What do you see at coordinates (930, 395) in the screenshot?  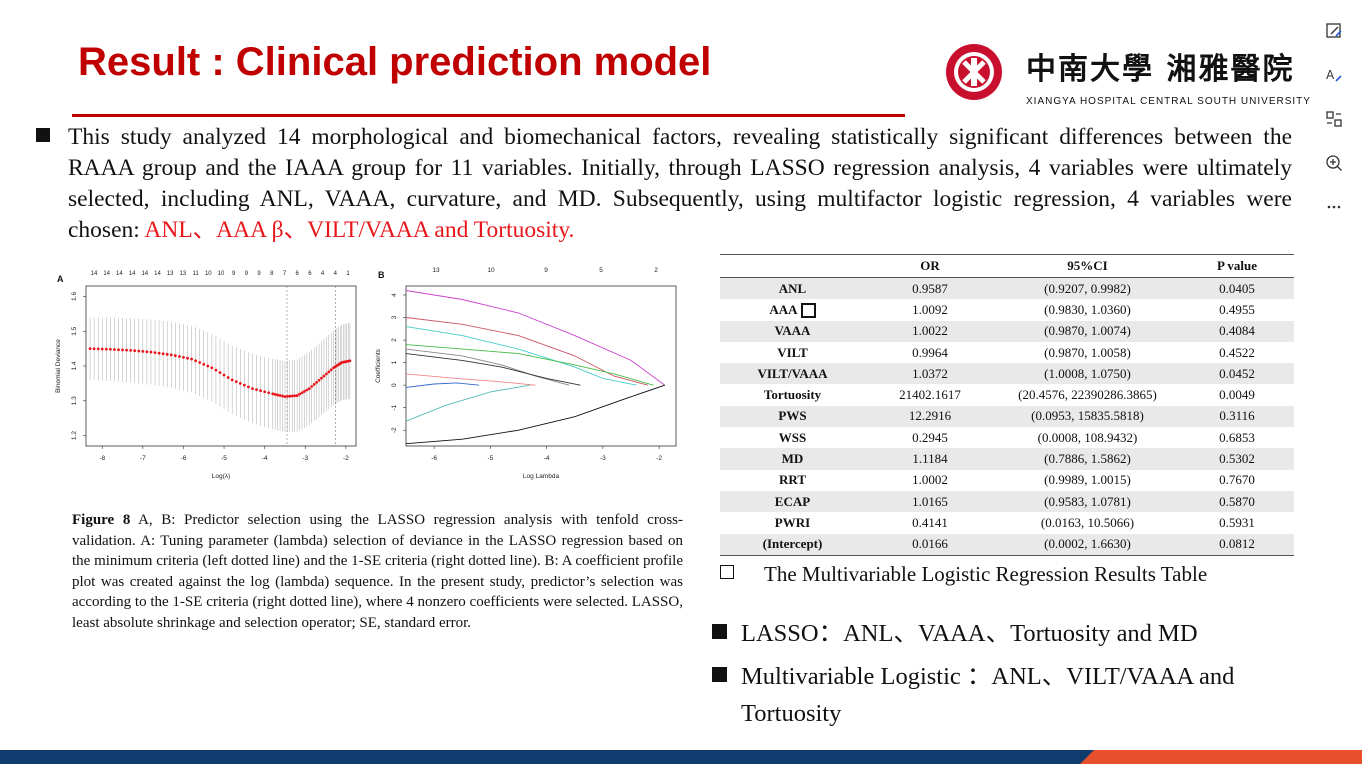 I see `or-cell-text: 21402.1617` at bounding box center [930, 395].